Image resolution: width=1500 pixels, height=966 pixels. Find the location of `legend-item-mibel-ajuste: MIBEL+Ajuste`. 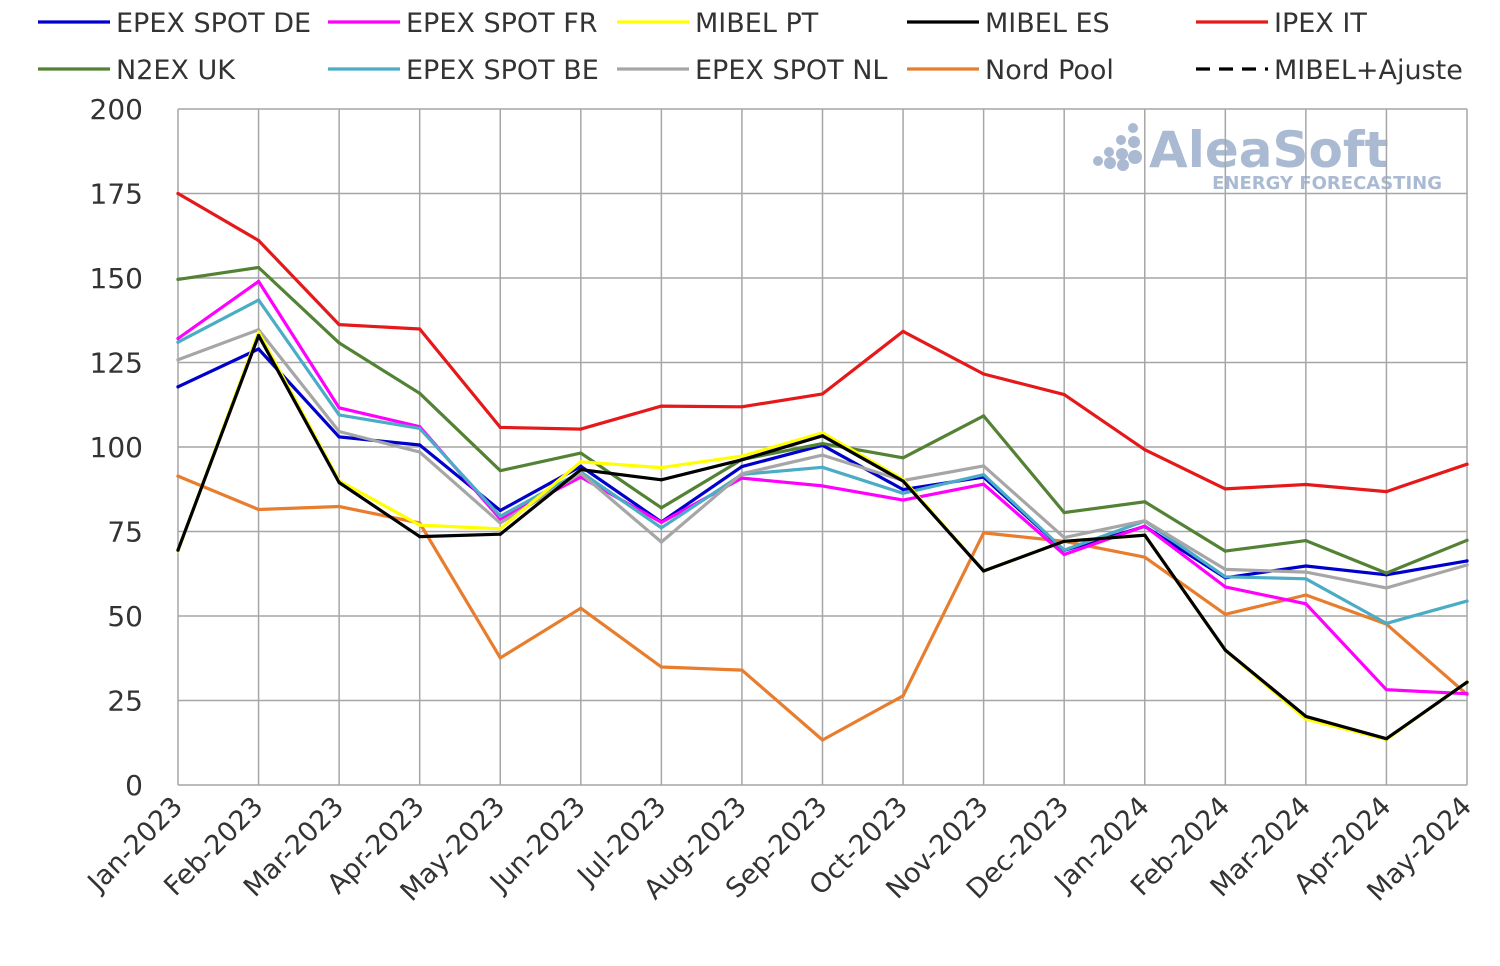

legend-item-mibel-ajuste: MIBEL+Ajuste is located at coordinates (1329, 70).